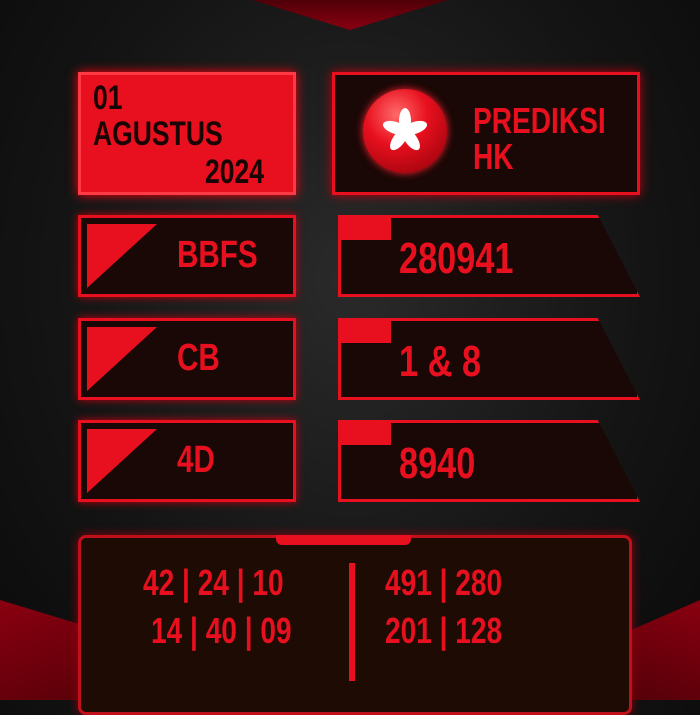  I want to click on left-line-1: 42 | 24 | 10, so click(213, 582).